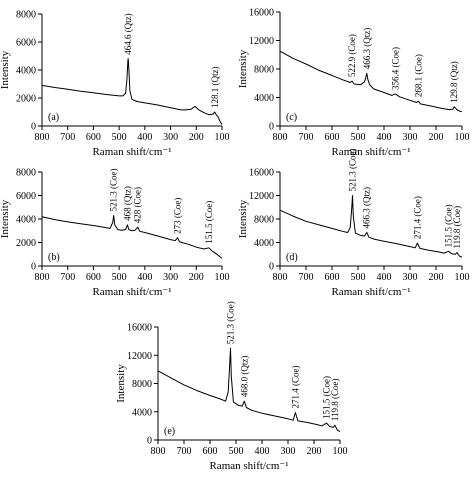 The height and width of the screenshot is (477, 474). Describe the element at coordinates (178, 216) in the screenshot. I see `peak-annotation: 273 (Coe)` at that location.